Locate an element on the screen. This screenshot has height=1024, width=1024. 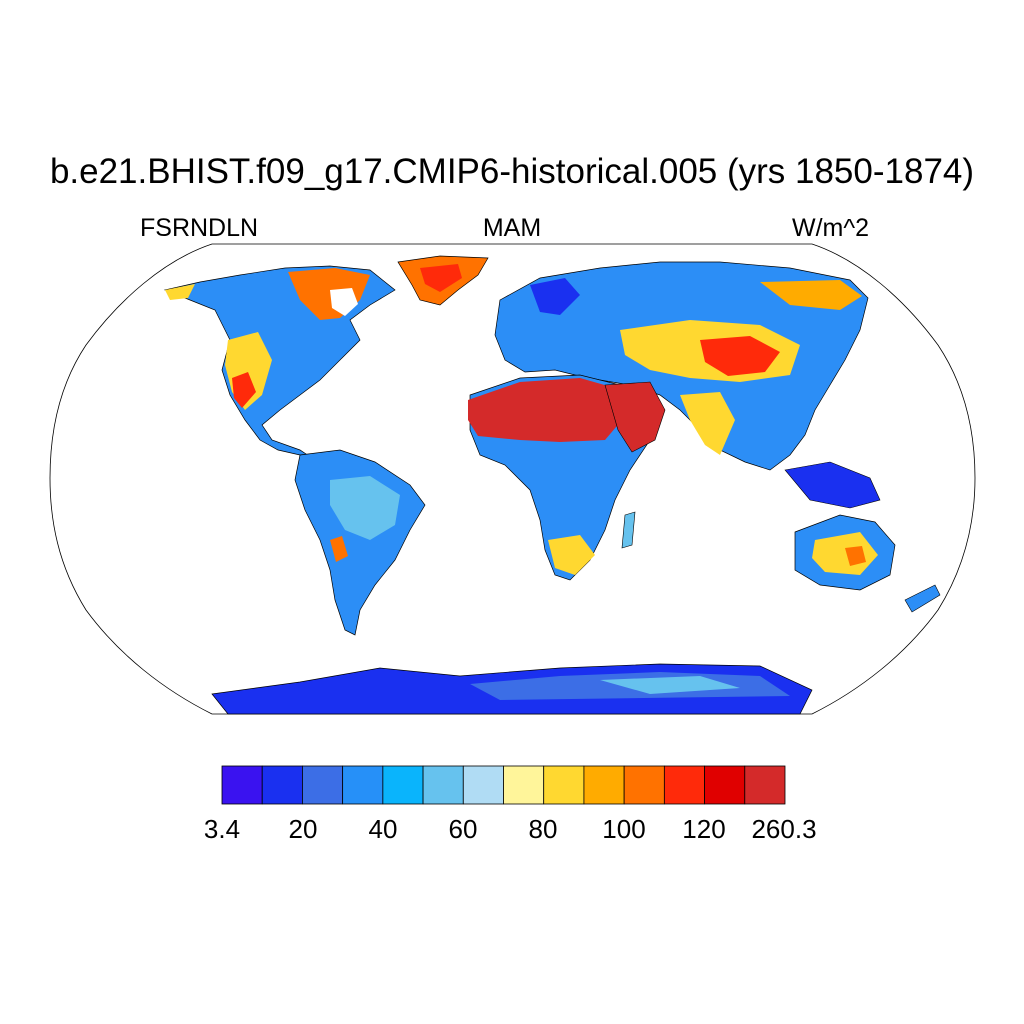
region-amazon is located at coordinates (365, 508).